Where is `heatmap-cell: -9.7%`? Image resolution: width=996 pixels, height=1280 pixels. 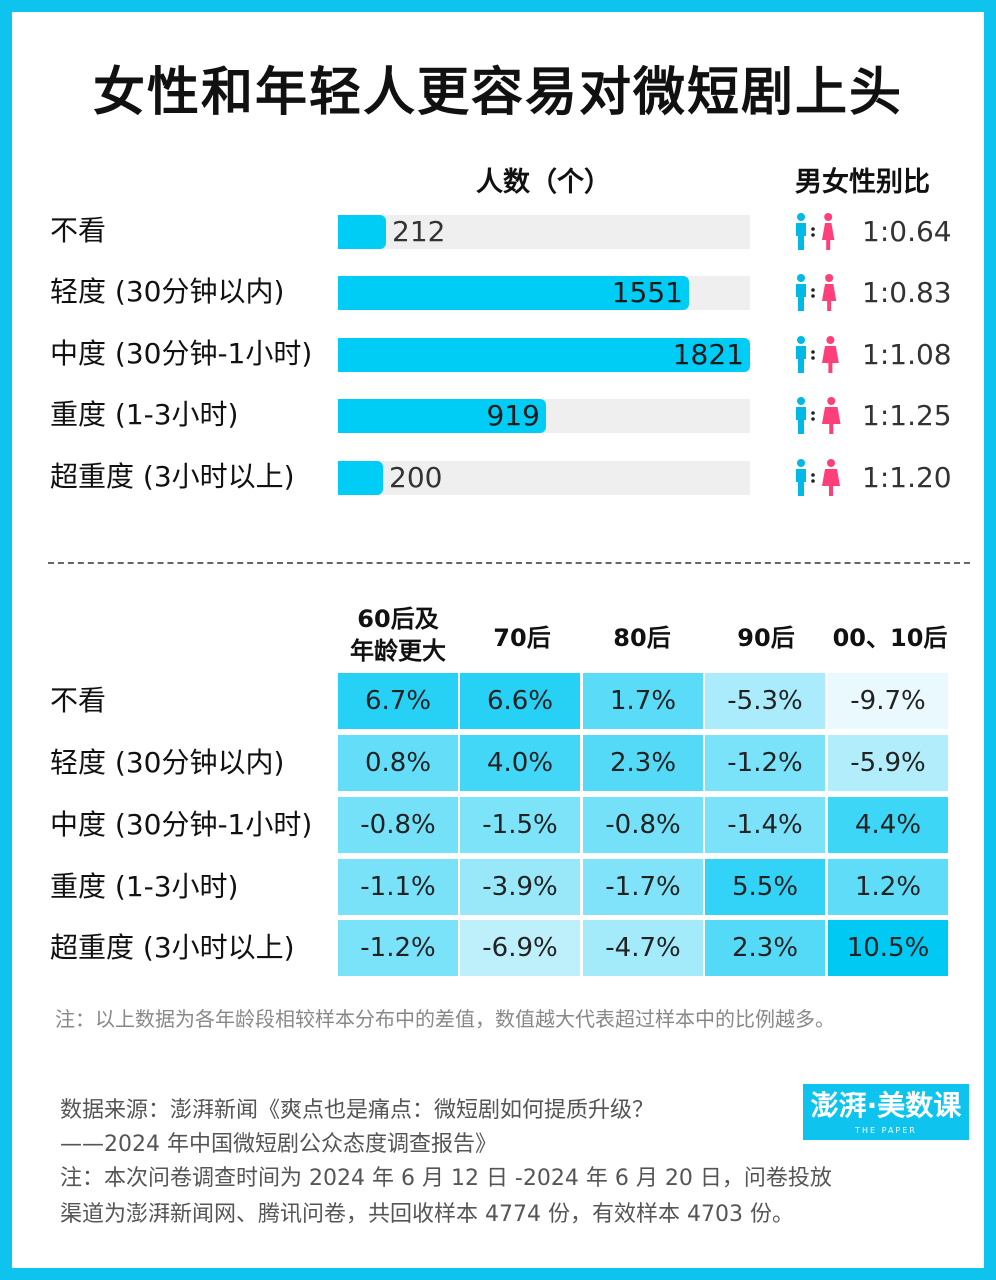 heatmap-cell: -9.7% is located at coordinates (888, 701).